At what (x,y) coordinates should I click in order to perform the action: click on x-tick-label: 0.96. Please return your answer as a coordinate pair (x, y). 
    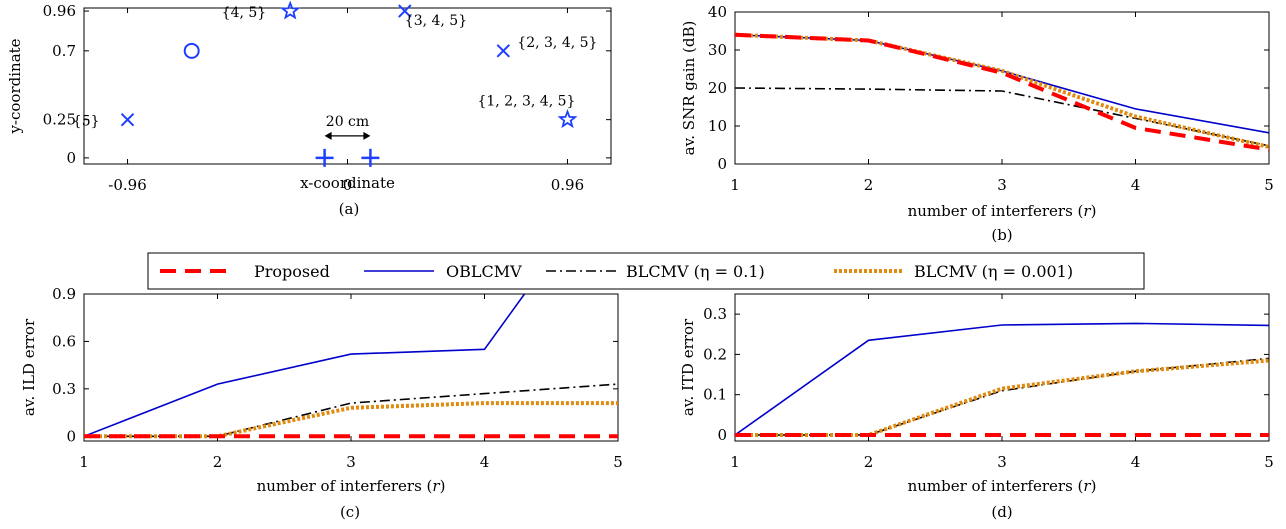
    Looking at the image, I should click on (567, 185).